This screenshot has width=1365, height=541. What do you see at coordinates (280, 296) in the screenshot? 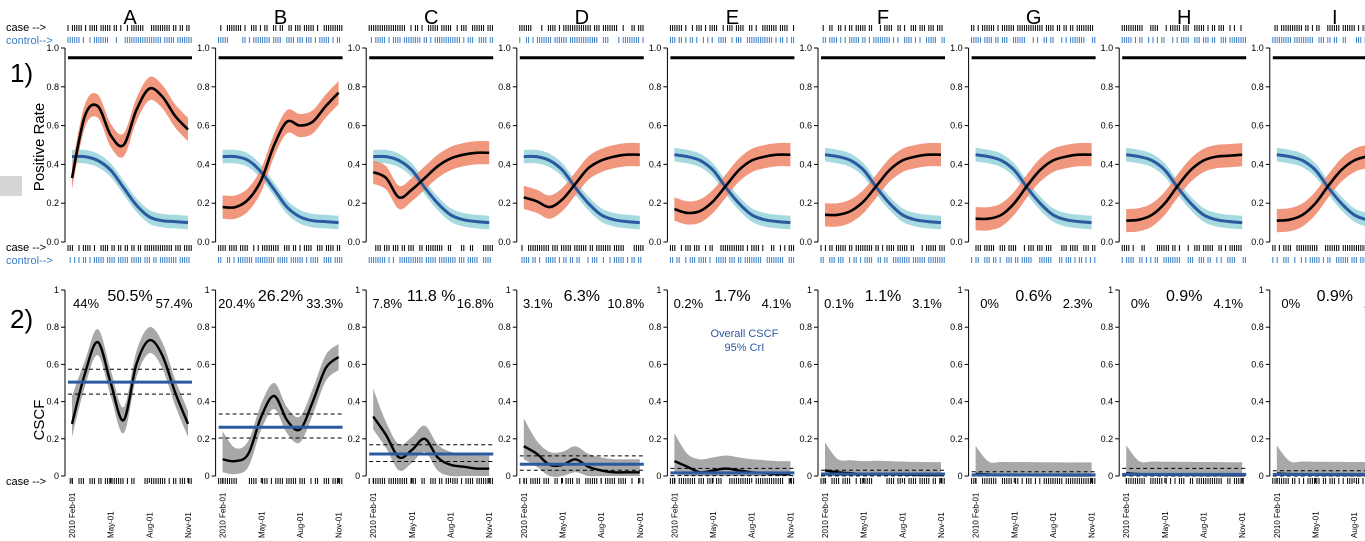
I see `overall-cscf-value: 26.2%` at bounding box center [280, 296].